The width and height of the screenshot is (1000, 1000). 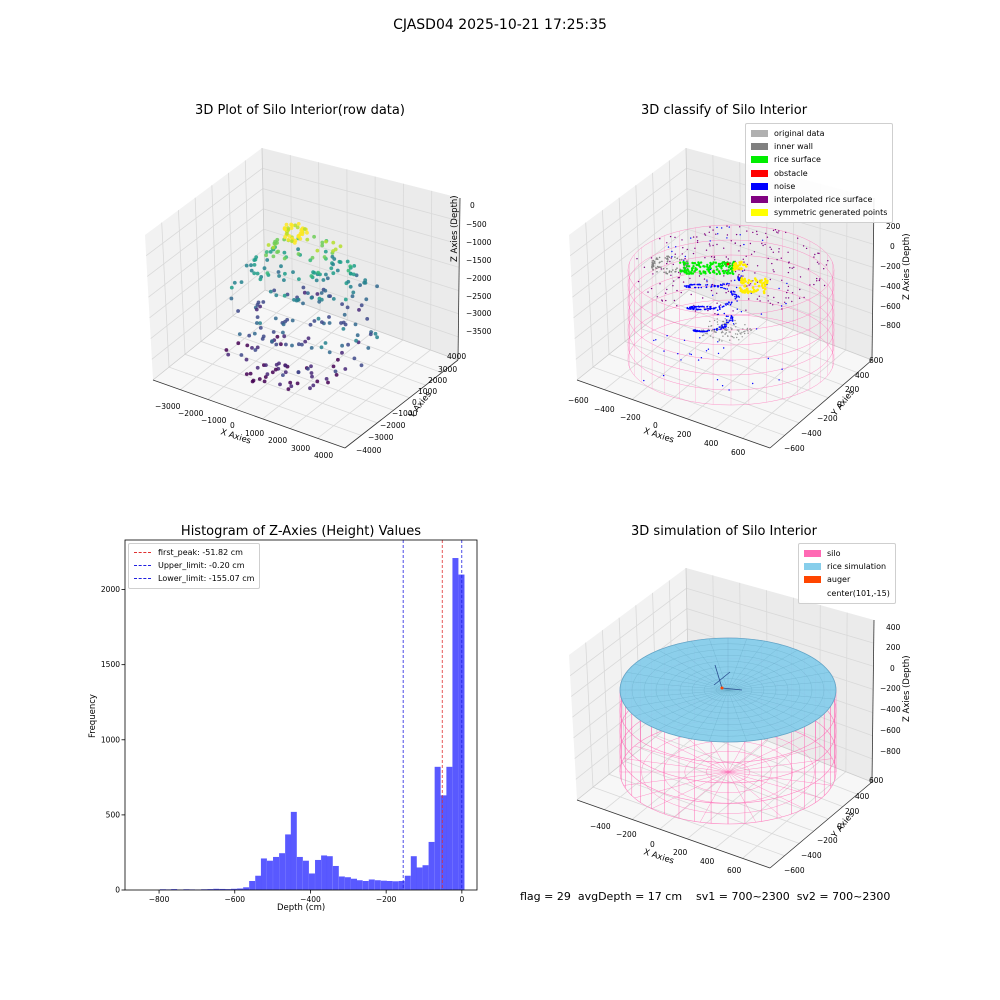 What do you see at coordinates (428, 391) in the screenshot?
I see `p1-ytick-5: 1000` at bounding box center [428, 391].